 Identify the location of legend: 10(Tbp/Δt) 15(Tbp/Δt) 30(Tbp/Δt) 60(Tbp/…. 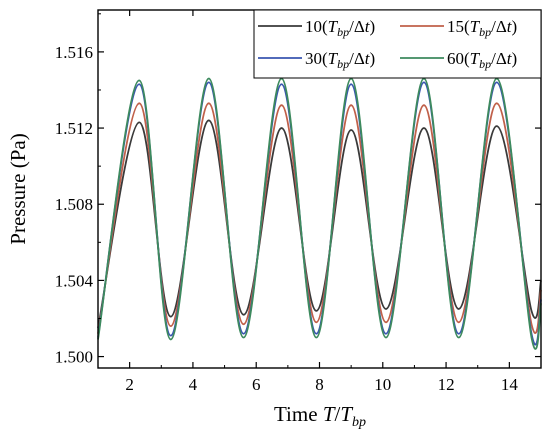
(397, 44).